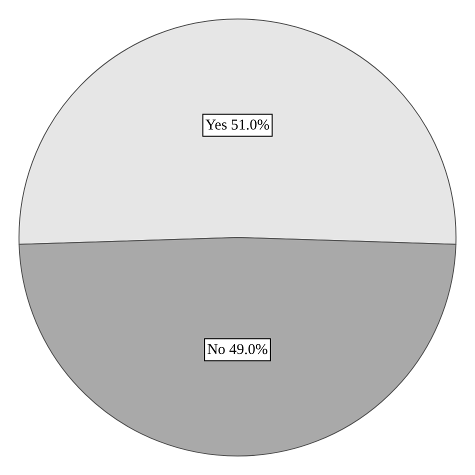  I want to click on slice-label: No 49.0%, so click(237, 350).